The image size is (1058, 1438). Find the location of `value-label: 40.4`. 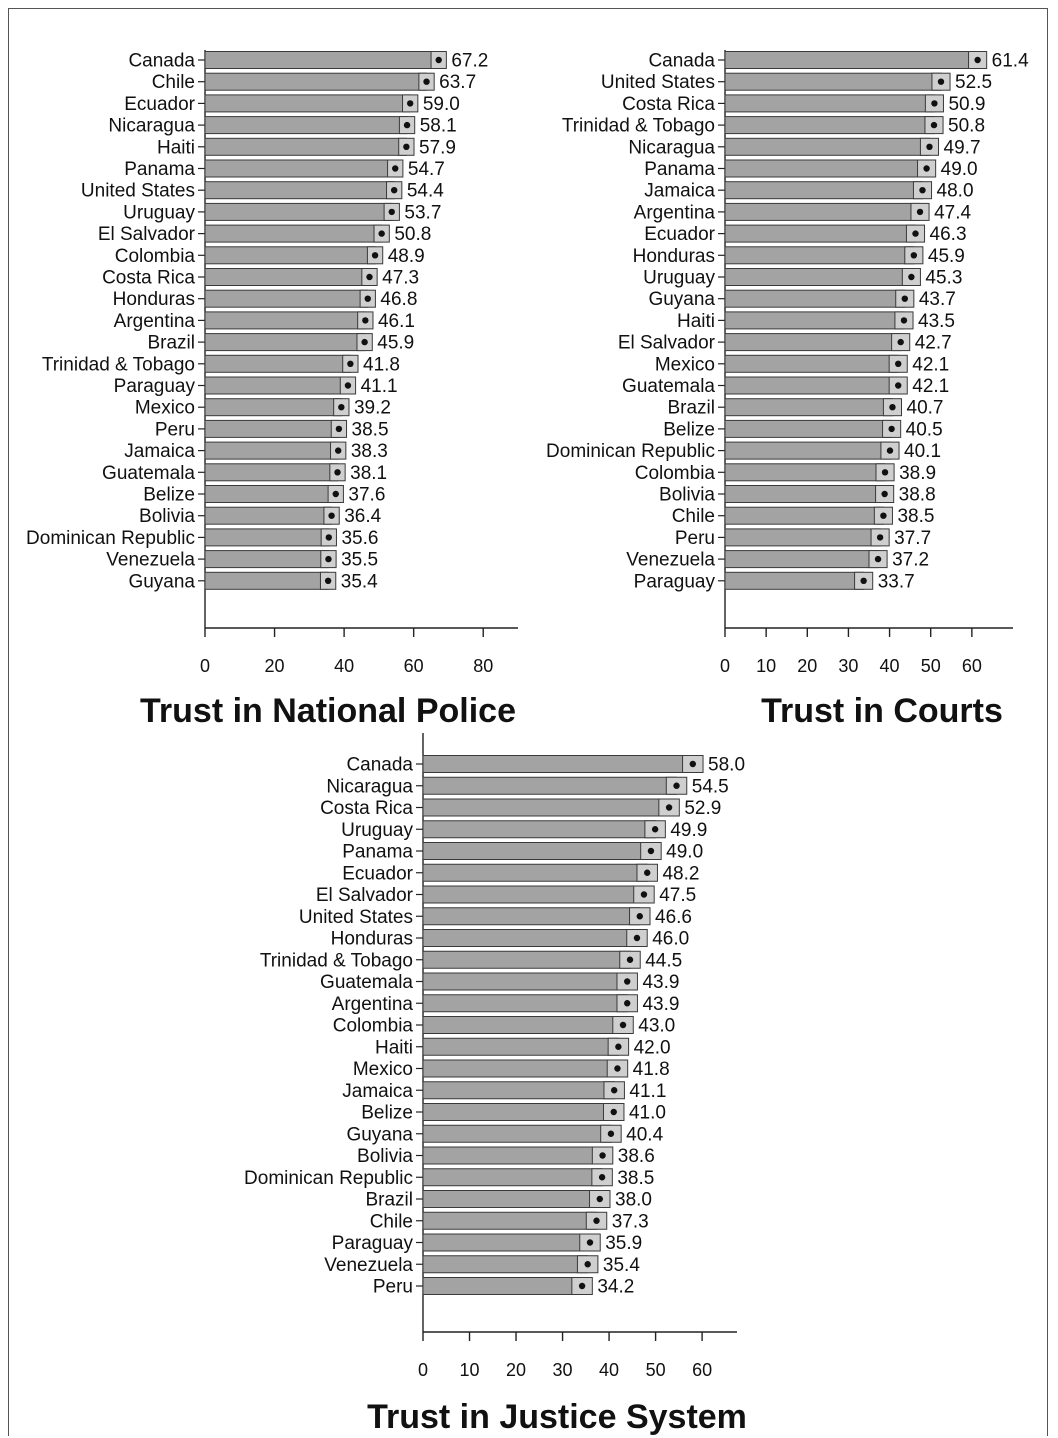

value-label: 40.4 is located at coordinates (644, 1134).